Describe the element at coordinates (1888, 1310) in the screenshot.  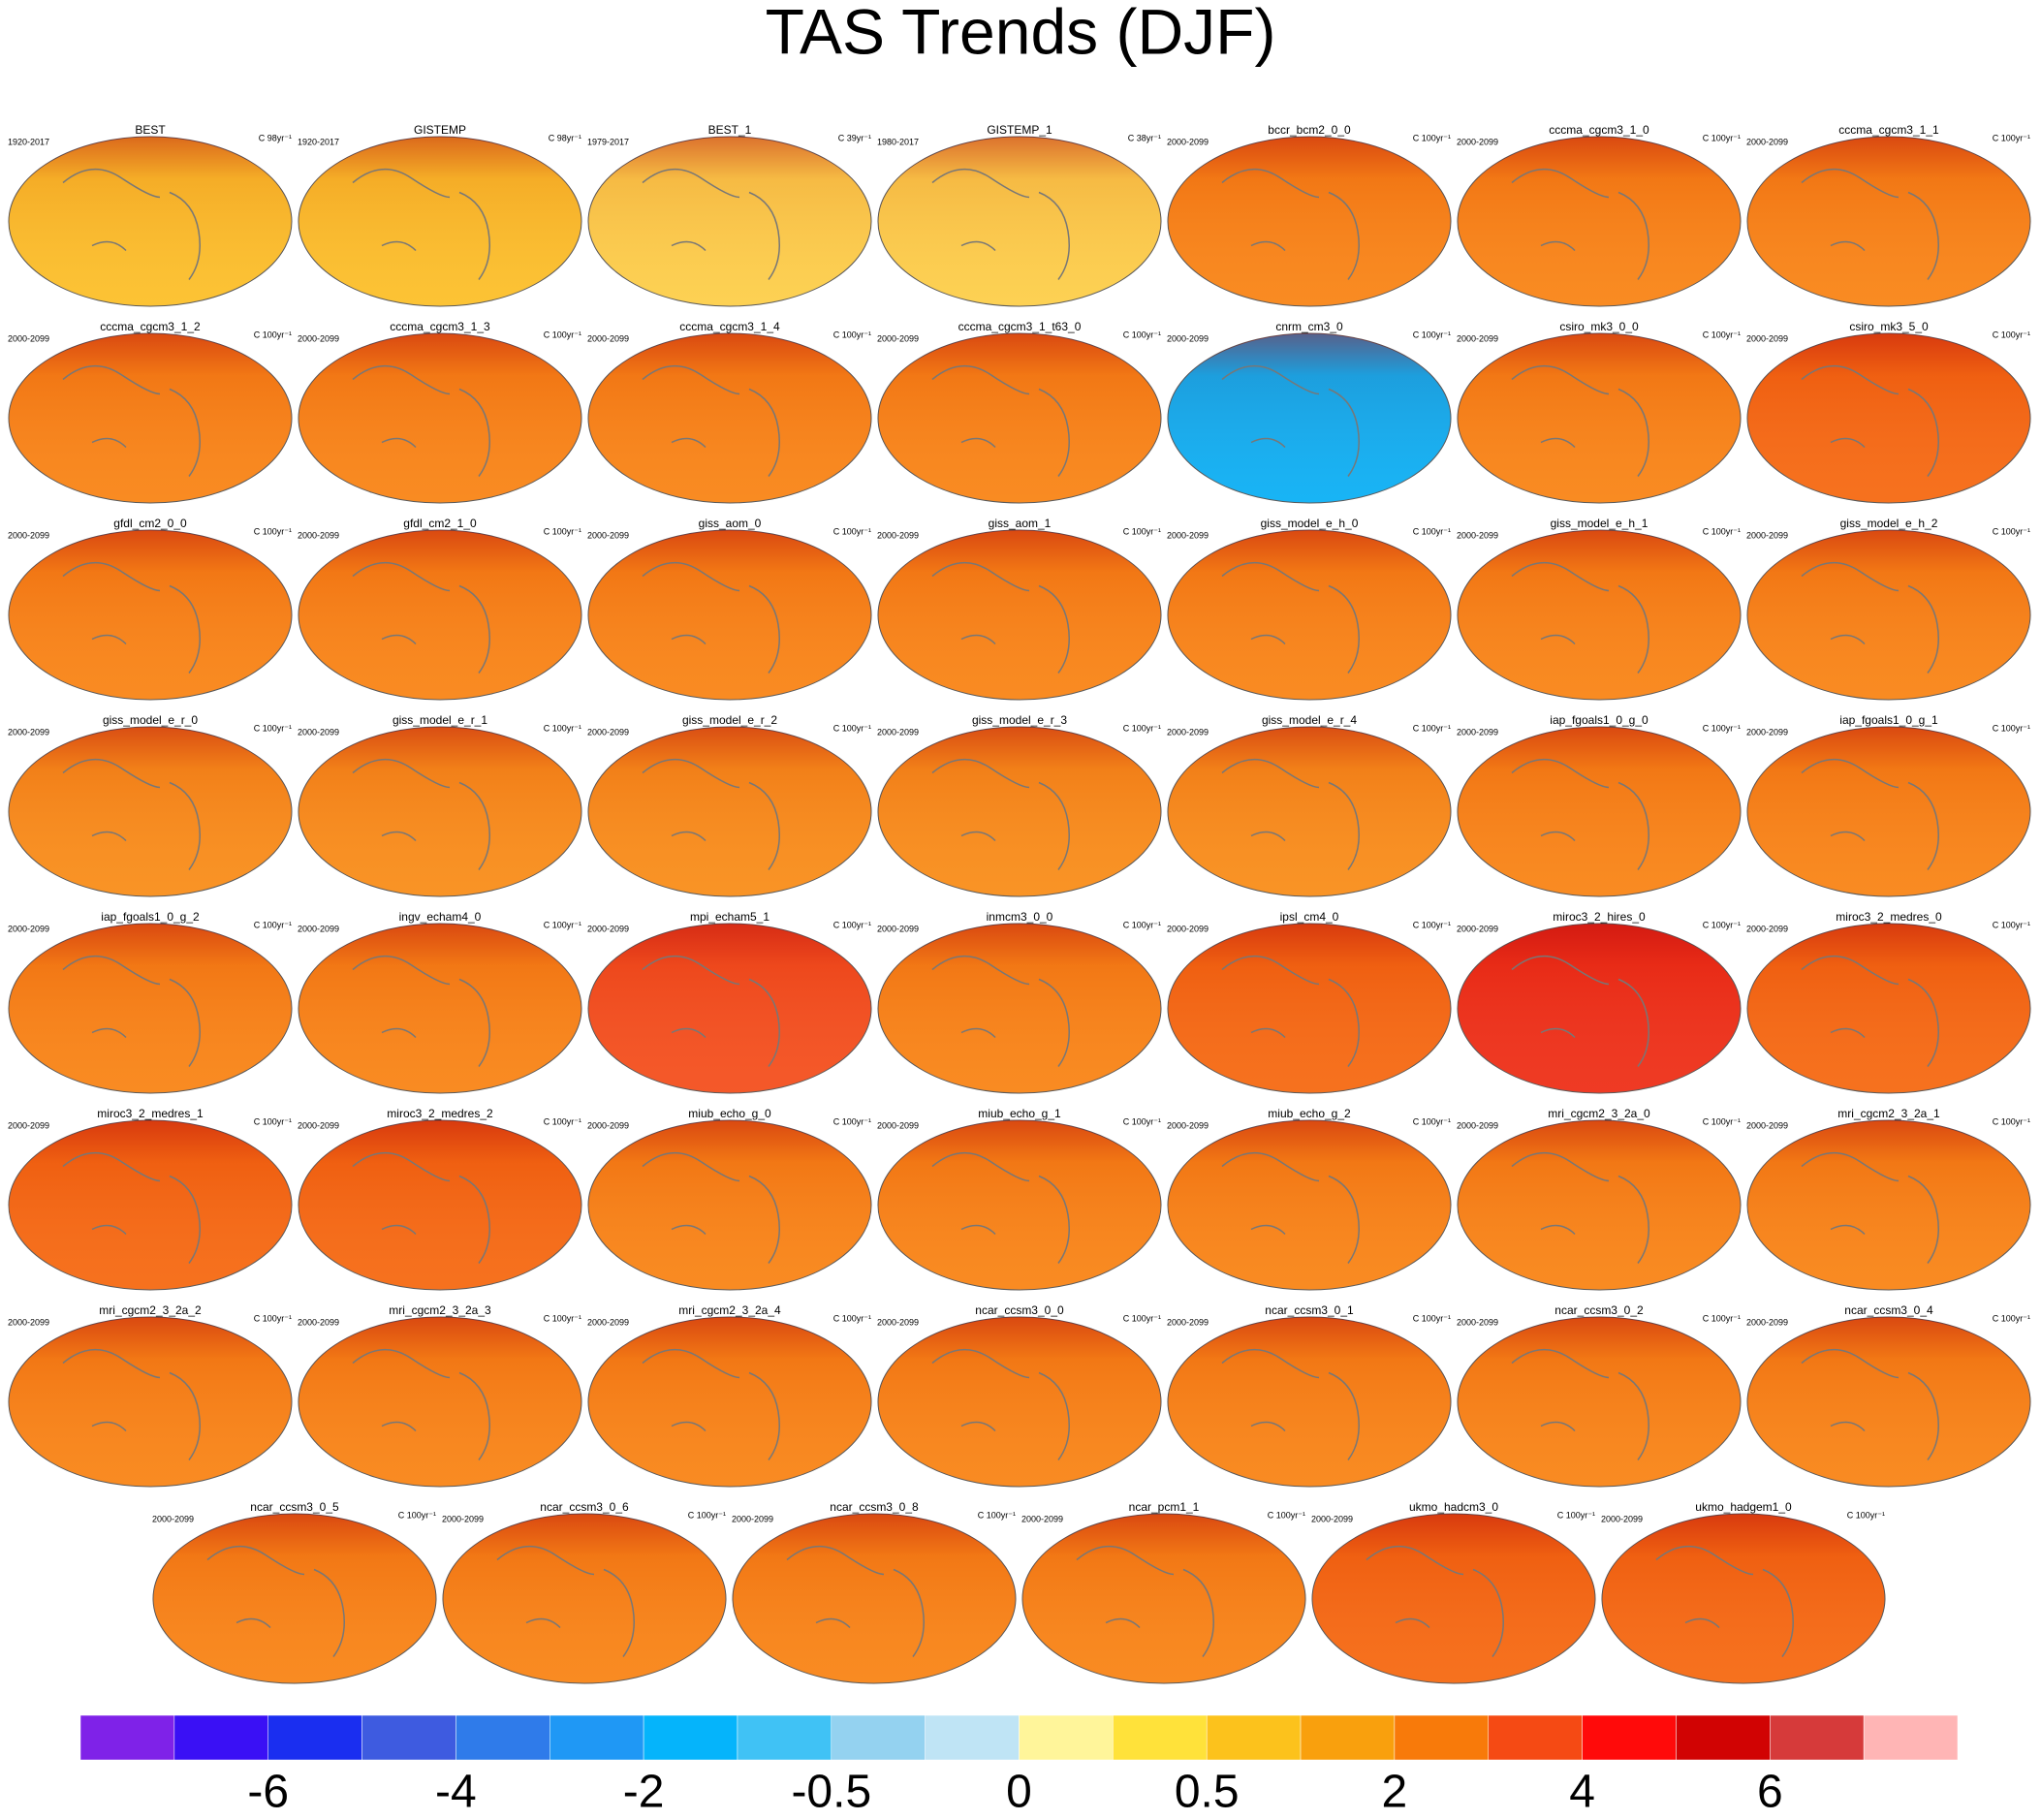
I see `panel-name: ncar_ccsm3_0_4` at that location.